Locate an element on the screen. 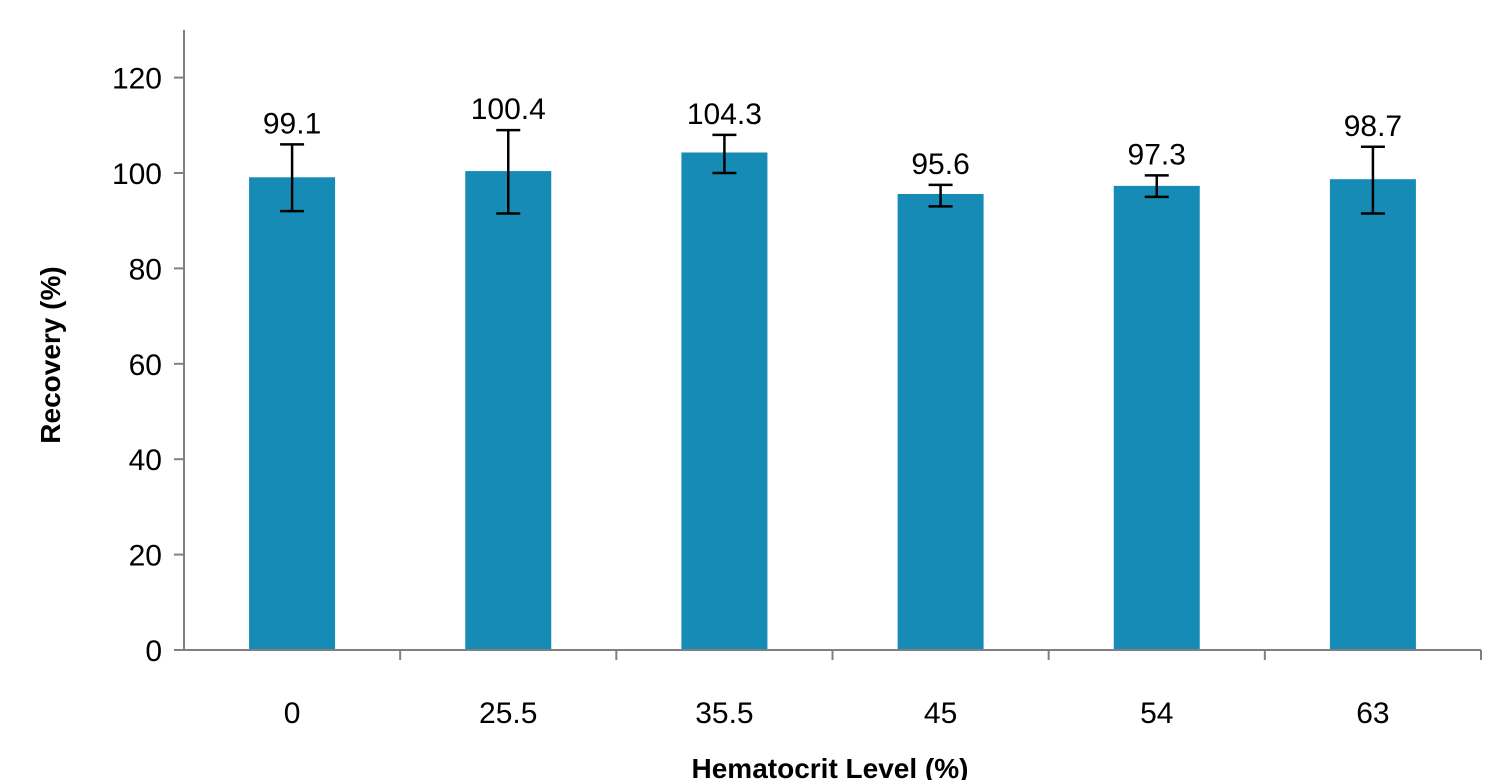  data-label-3: 95.6 is located at coordinates (940, 164).